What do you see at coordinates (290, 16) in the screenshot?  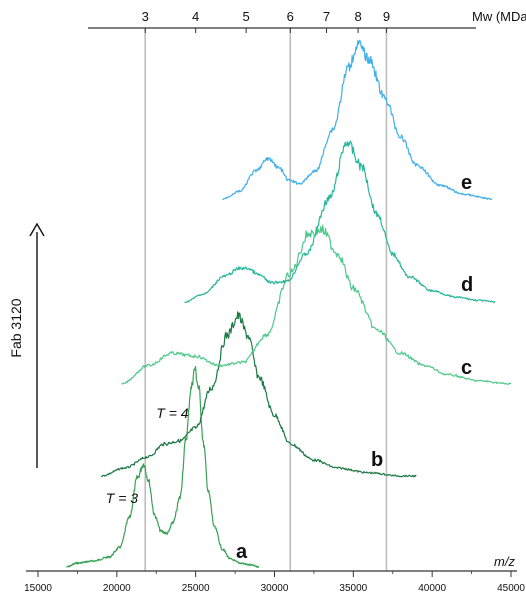 I see `top-axis-tick-label-3: 6` at bounding box center [290, 16].